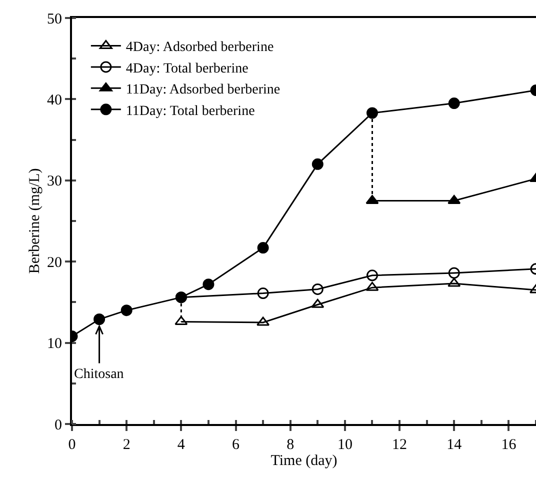 This screenshot has width=536, height=481. I want to click on legend-label: 11Day: Adsorbed berberine, so click(203, 90).